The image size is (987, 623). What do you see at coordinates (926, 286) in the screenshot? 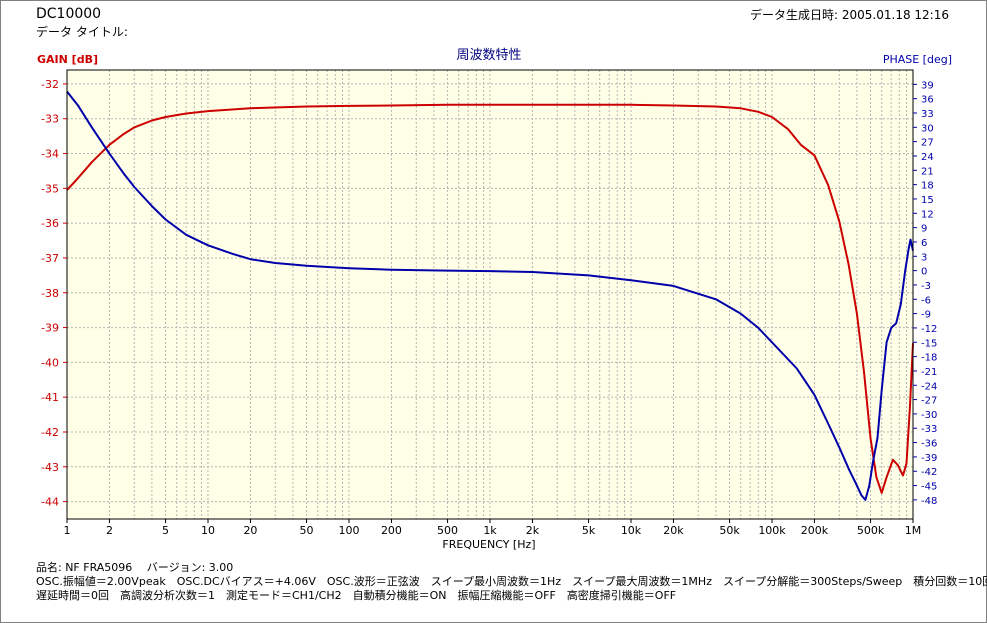
I see `phase-tick-label: -3` at bounding box center [926, 286].